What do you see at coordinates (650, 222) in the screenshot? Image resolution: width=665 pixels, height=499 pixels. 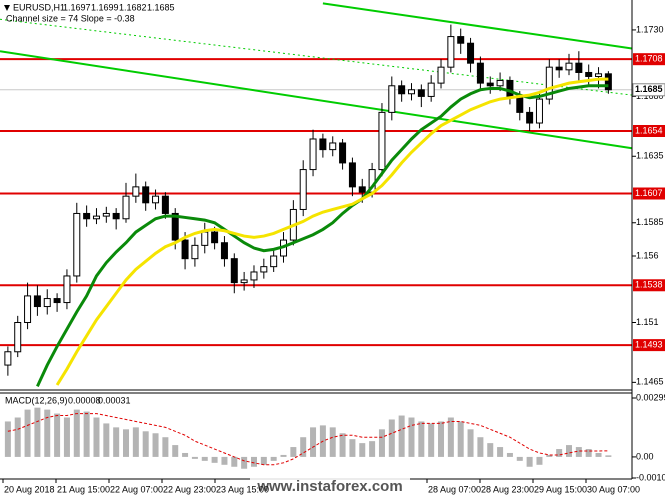 I see `y-tick-label: 1.1585` at bounding box center [650, 222].